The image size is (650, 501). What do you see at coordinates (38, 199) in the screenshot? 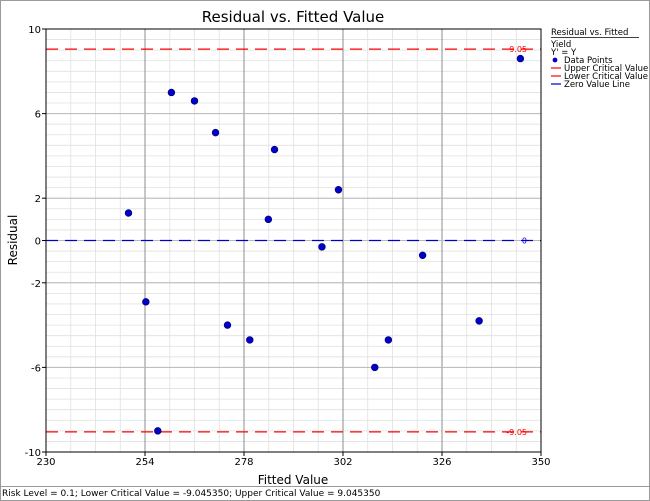
I see `y-tick-label: 2` at bounding box center [38, 199].